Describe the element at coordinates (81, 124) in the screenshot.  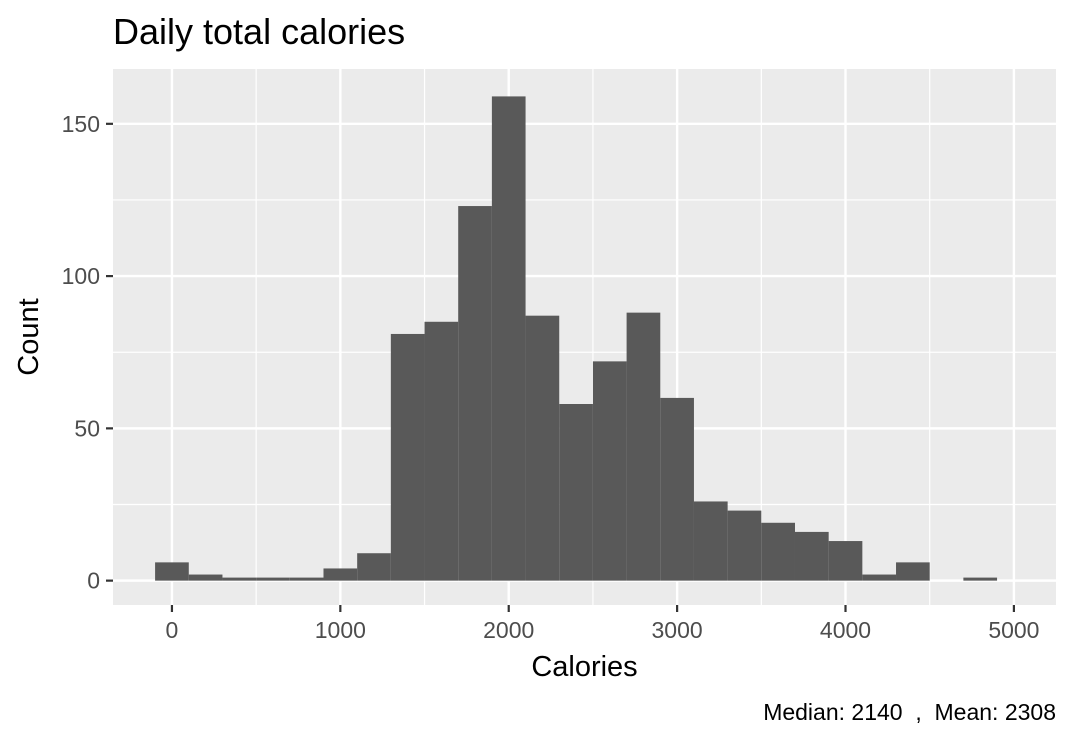
I see `y-tick-label: 150` at that location.